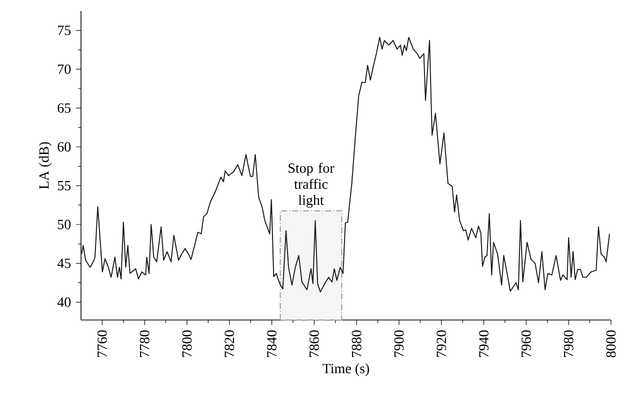  I want to click on x-tick-label: 7840, so click(272, 343).